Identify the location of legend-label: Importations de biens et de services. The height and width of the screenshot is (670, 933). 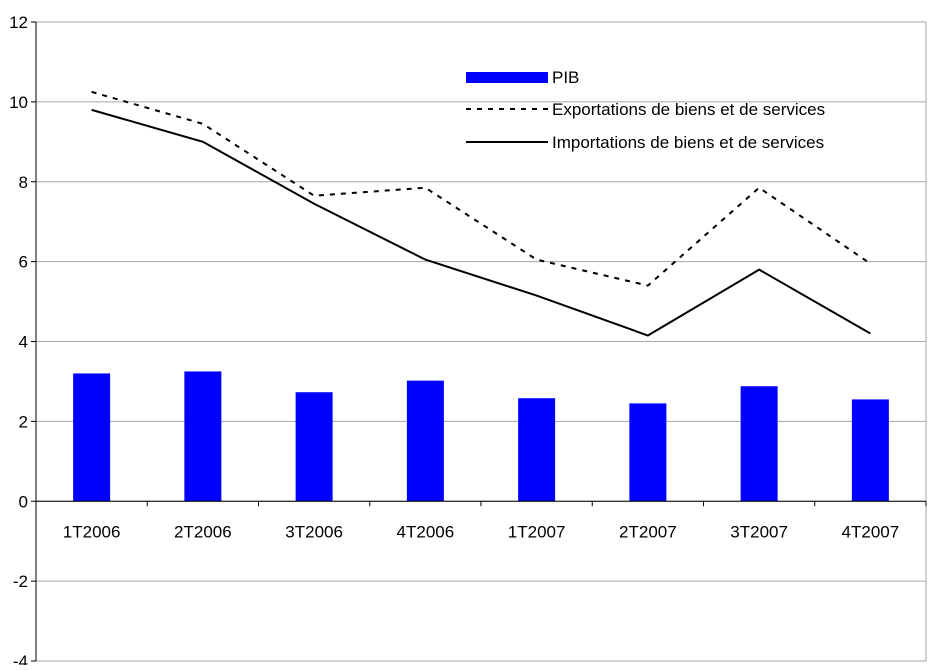
(688, 142).